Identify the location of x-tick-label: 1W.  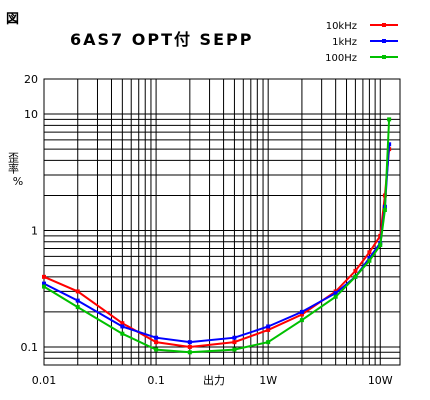
(268, 380).